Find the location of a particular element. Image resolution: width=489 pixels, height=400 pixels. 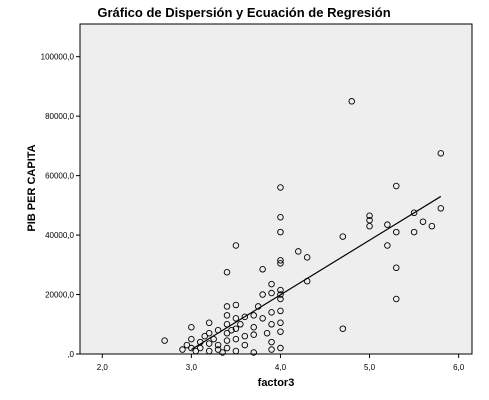

x-axis: 2,0 3,0 4,0 5,0 6,0 is located at coordinates (281, 363).